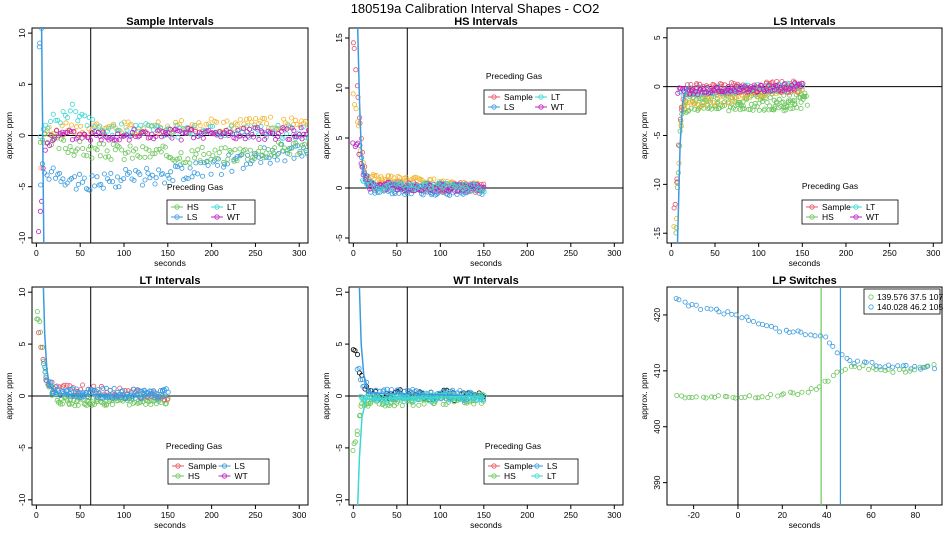 The image size is (950, 550). Describe the element at coordinates (486, 525) in the screenshot. I see `x-axis-label: seconds` at that location.